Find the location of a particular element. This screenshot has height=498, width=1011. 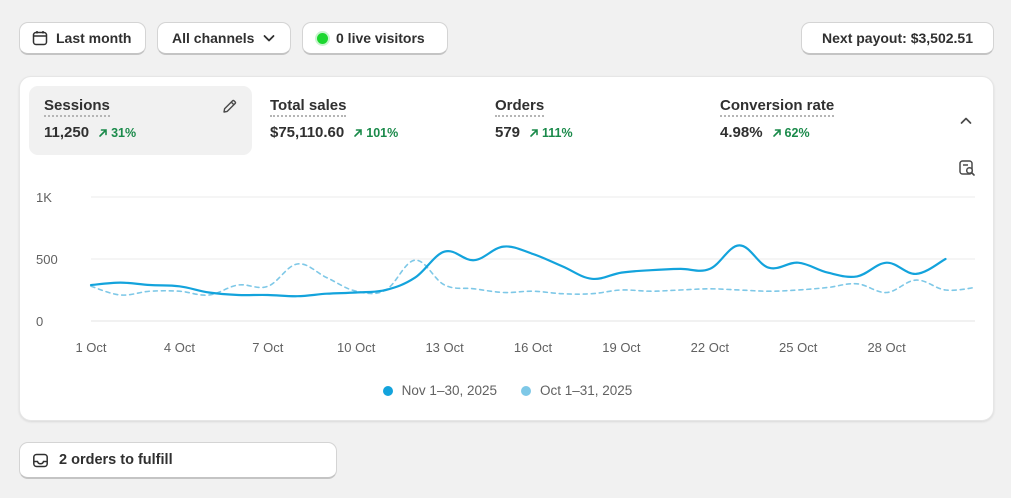

y-tick-label: 0 is located at coordinates (39, 321).